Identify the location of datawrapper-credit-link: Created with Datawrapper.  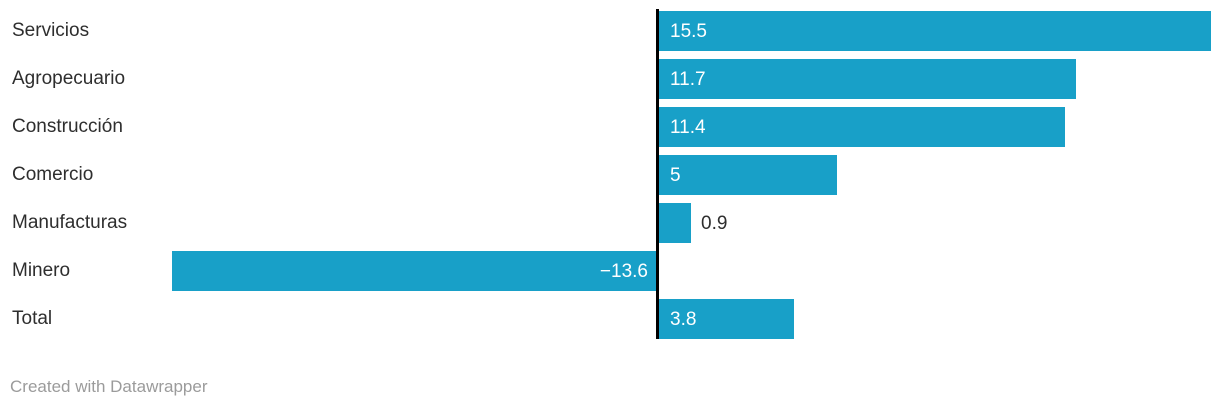
(109, 386).